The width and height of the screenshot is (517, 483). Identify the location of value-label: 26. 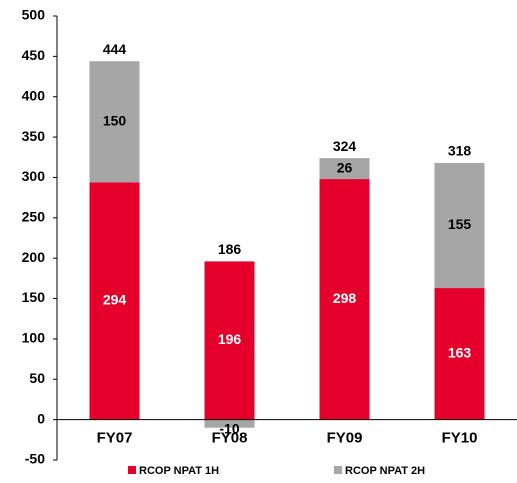
(345, 167).